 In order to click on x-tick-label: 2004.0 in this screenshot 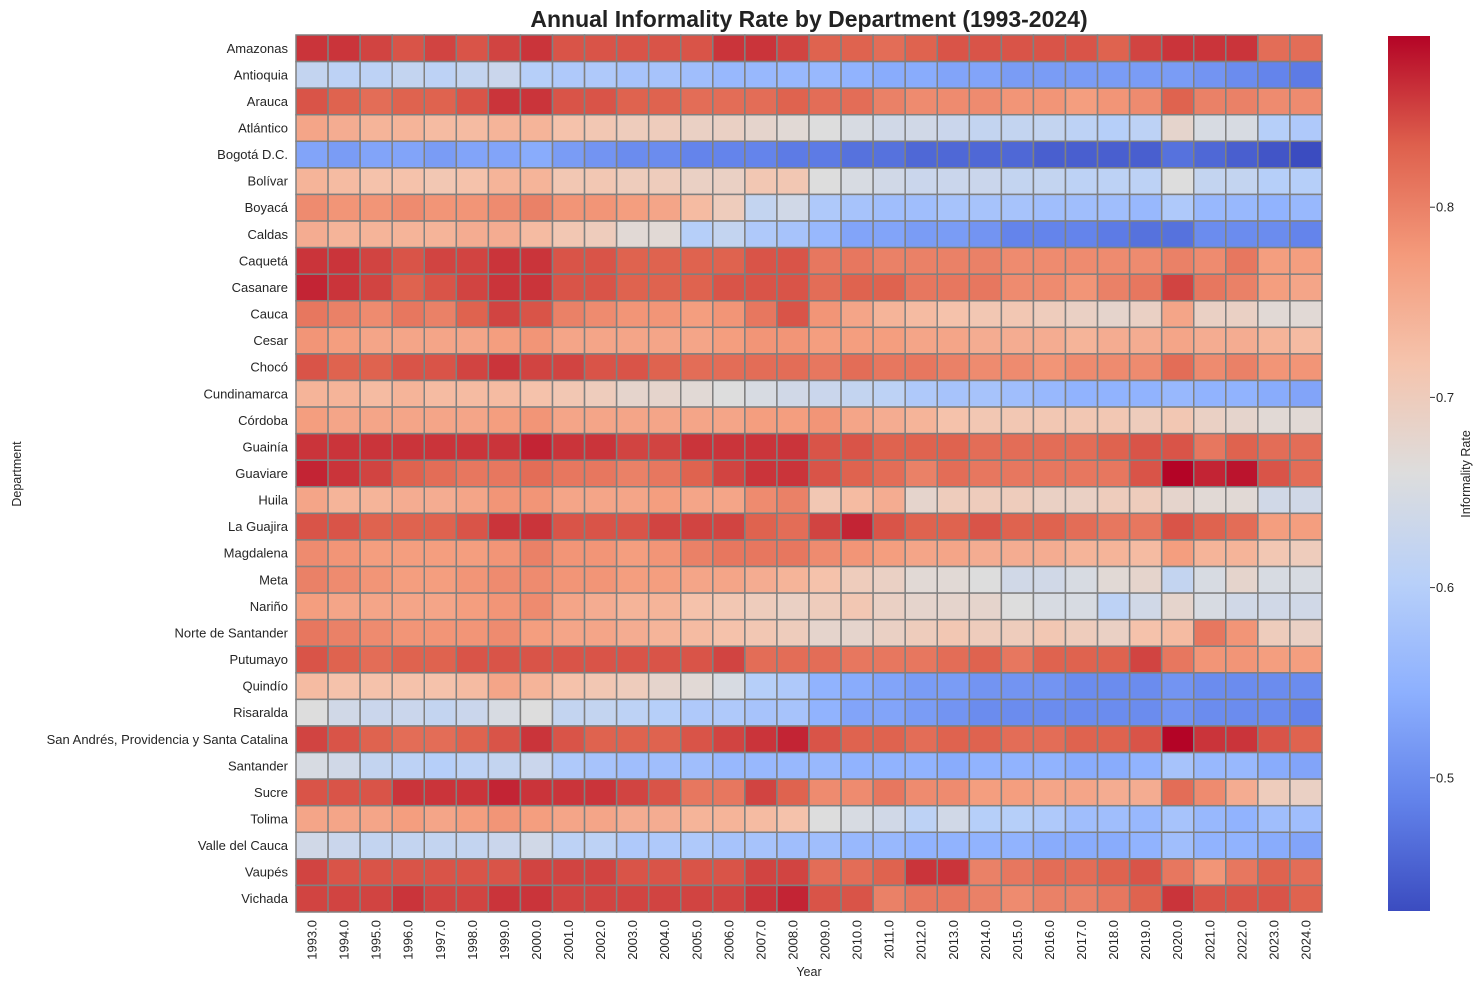, I will do `click(664, 940)`.